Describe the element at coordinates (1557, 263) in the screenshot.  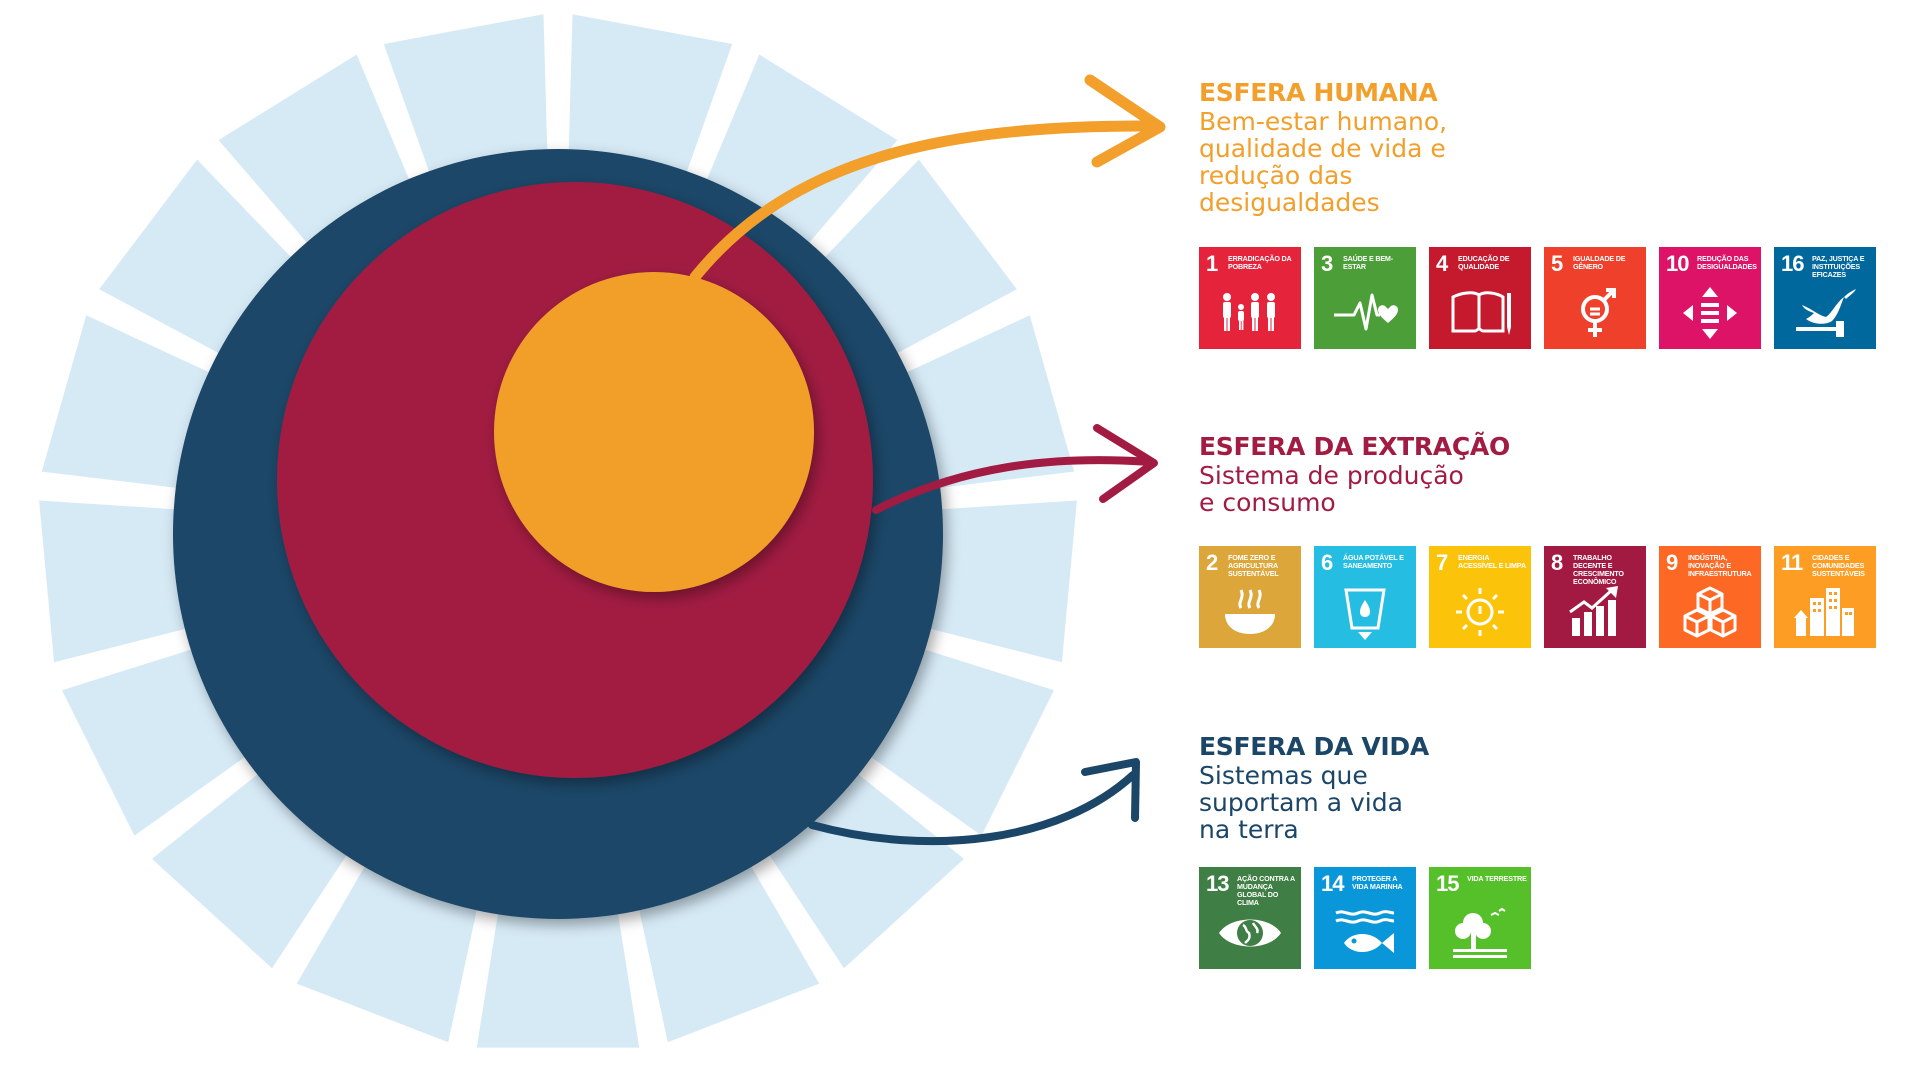
I see `sdg-number: 5` at that location.